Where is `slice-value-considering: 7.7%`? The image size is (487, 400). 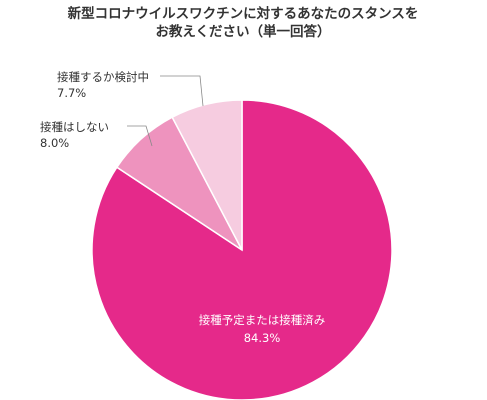
slice-value-considering: 7.7% is located at coordinates (71, 93).